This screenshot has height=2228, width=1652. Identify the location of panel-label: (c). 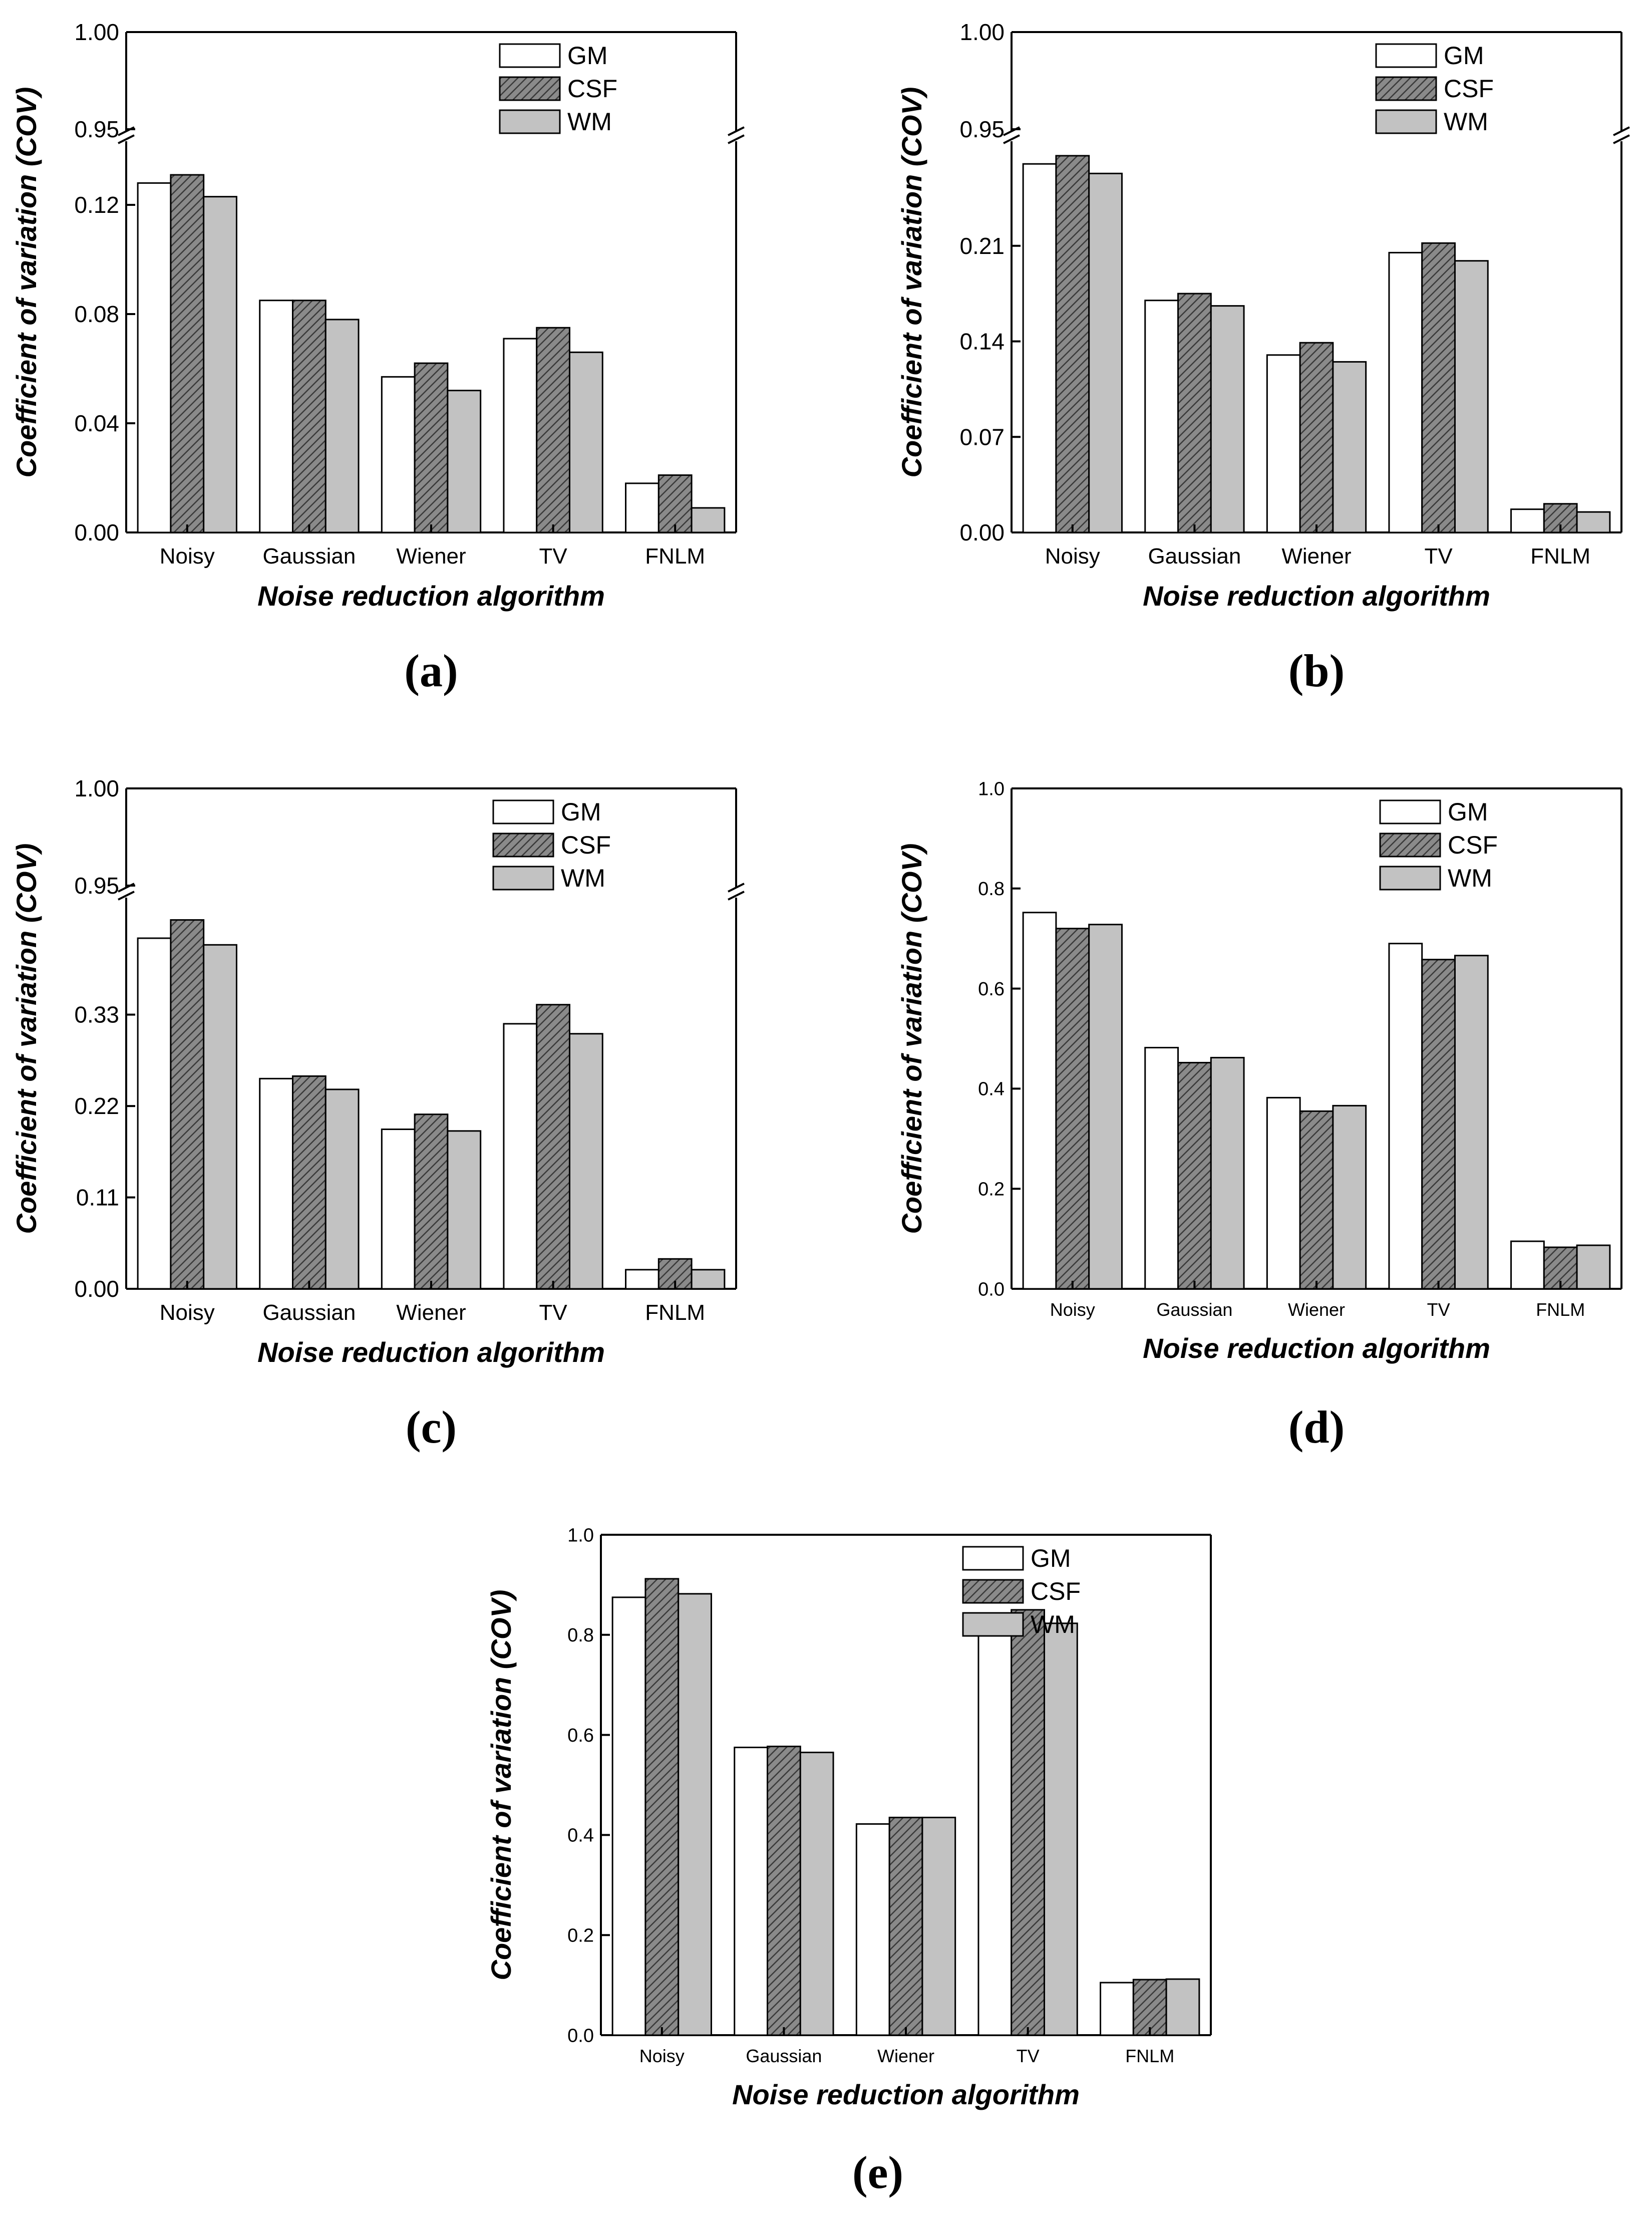
(431, 1427).